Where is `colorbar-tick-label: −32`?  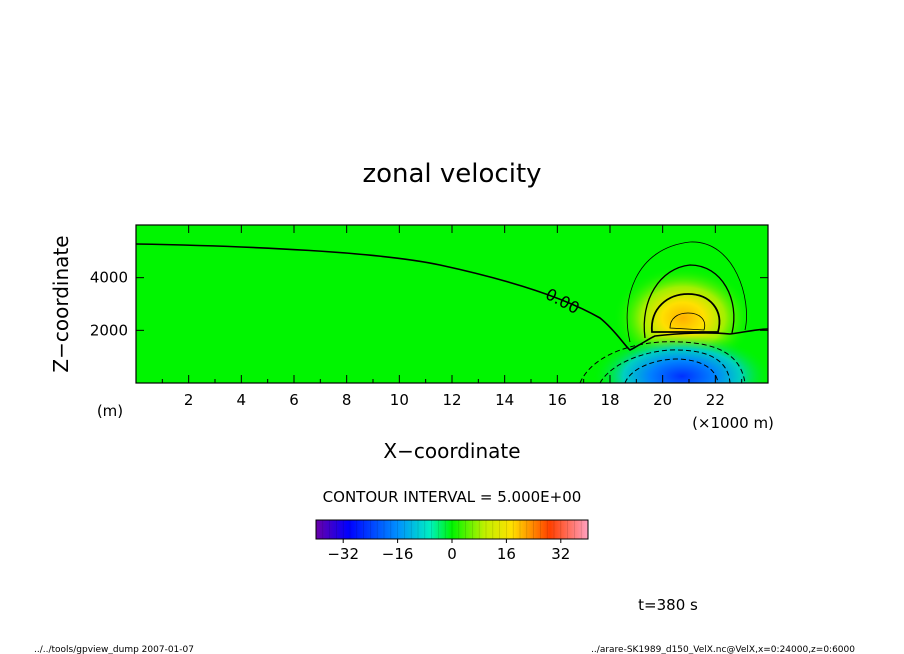 colorbar-tick-label: −32 is located at coordinates (343, 554).